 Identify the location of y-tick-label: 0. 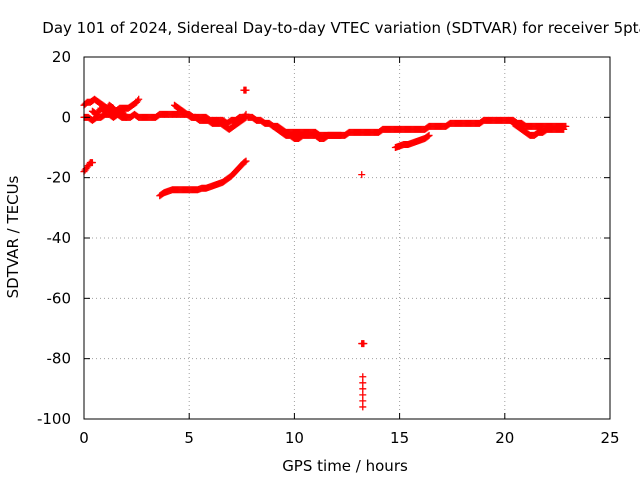
(66, 117).